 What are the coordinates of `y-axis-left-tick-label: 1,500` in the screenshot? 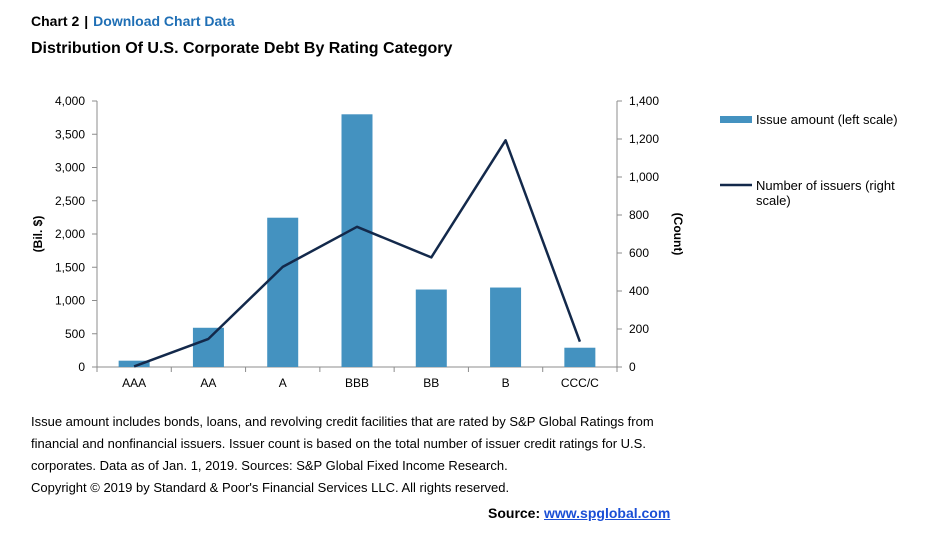 It's located at (70, 267).